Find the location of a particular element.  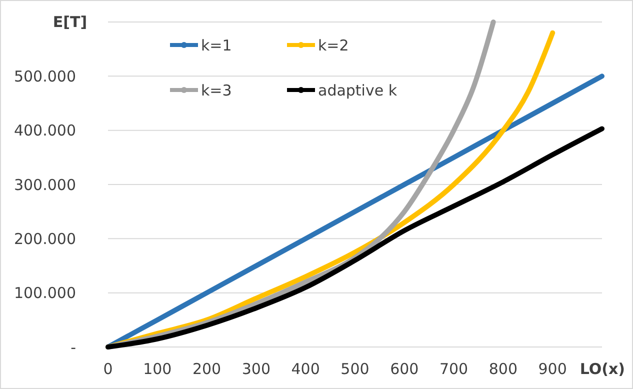

y-axis-title: E[T] is located at coordinates (70, 22).